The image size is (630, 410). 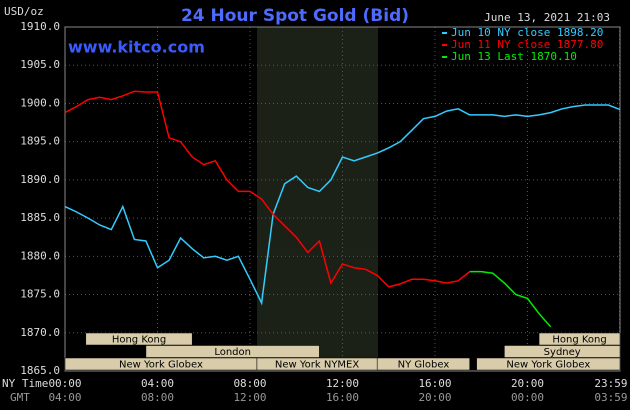 What do you see at coordinates (20, 397) in the screenshot?
I see `gmt-label: GMT` at bounding box center [20, 397].